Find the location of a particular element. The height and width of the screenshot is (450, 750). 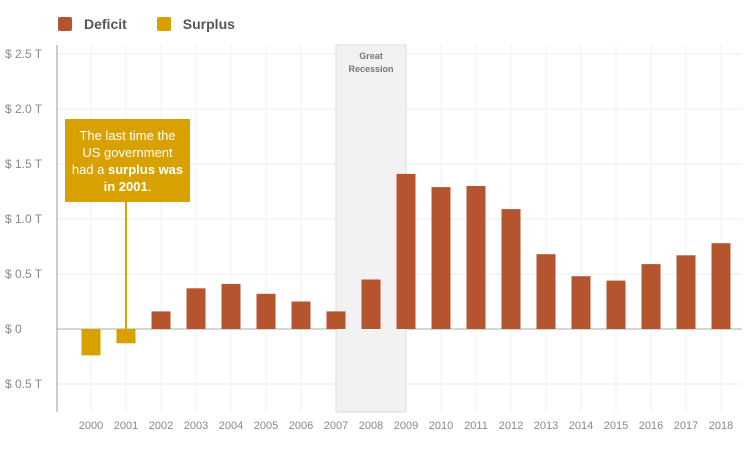

y-tick-label: $ 0 is located at coordinates (13, 329).